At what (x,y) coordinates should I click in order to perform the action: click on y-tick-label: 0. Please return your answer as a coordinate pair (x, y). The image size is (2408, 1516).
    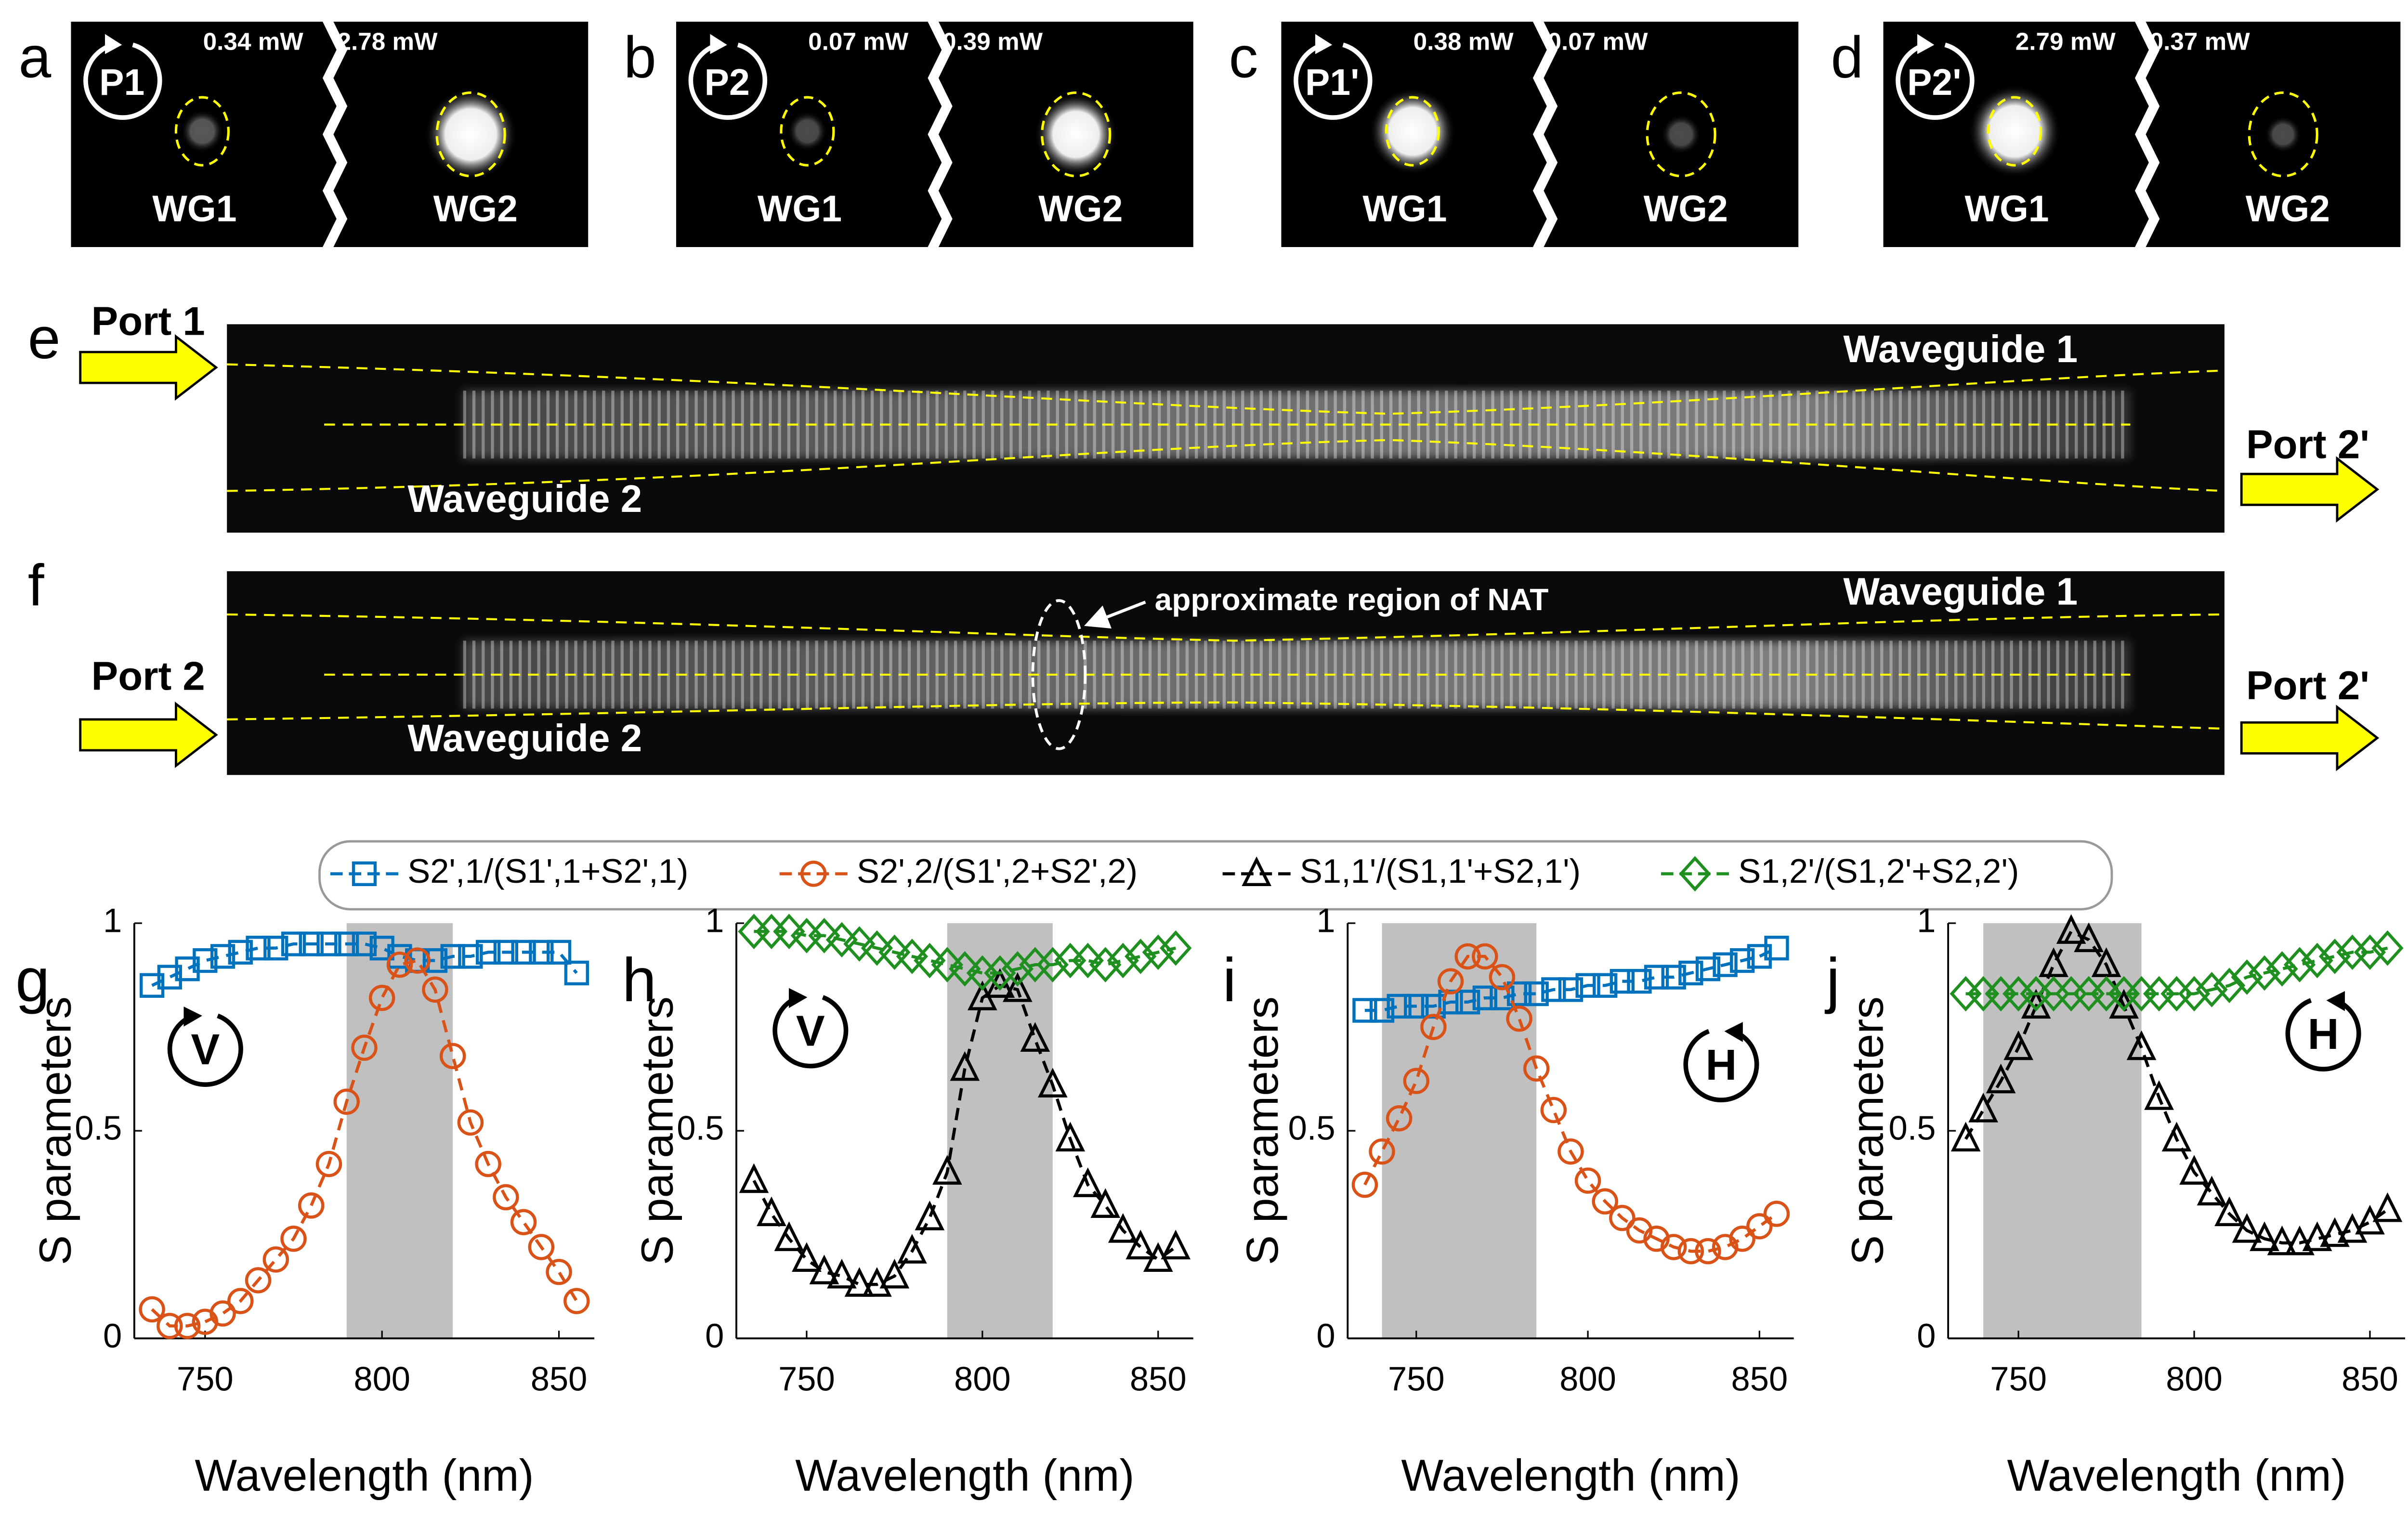
    Looking at the image, I should click on (112, 1336).